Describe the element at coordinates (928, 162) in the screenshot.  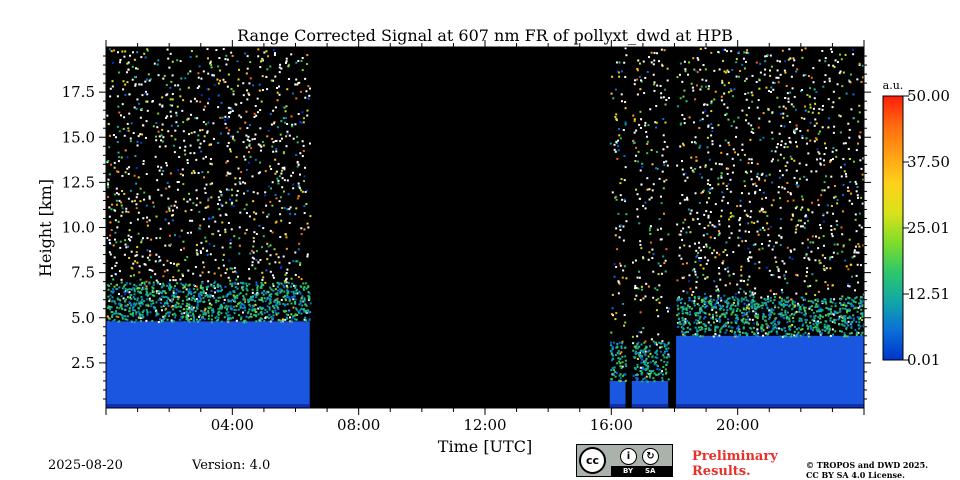
I see `colorbar-tick-label: 37.50` at that location.